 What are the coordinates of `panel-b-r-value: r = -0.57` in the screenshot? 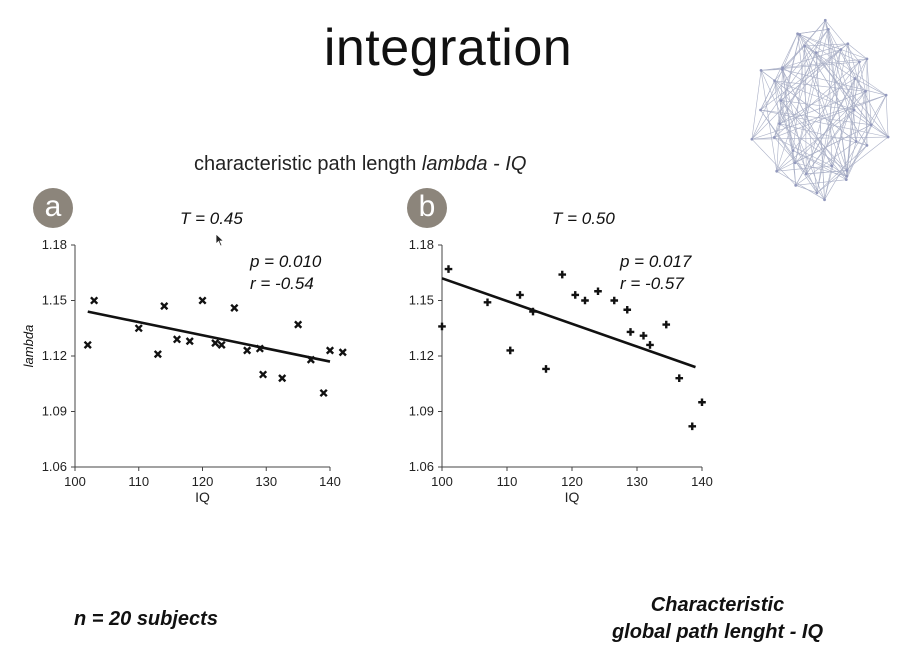 It's located at (652, 283).